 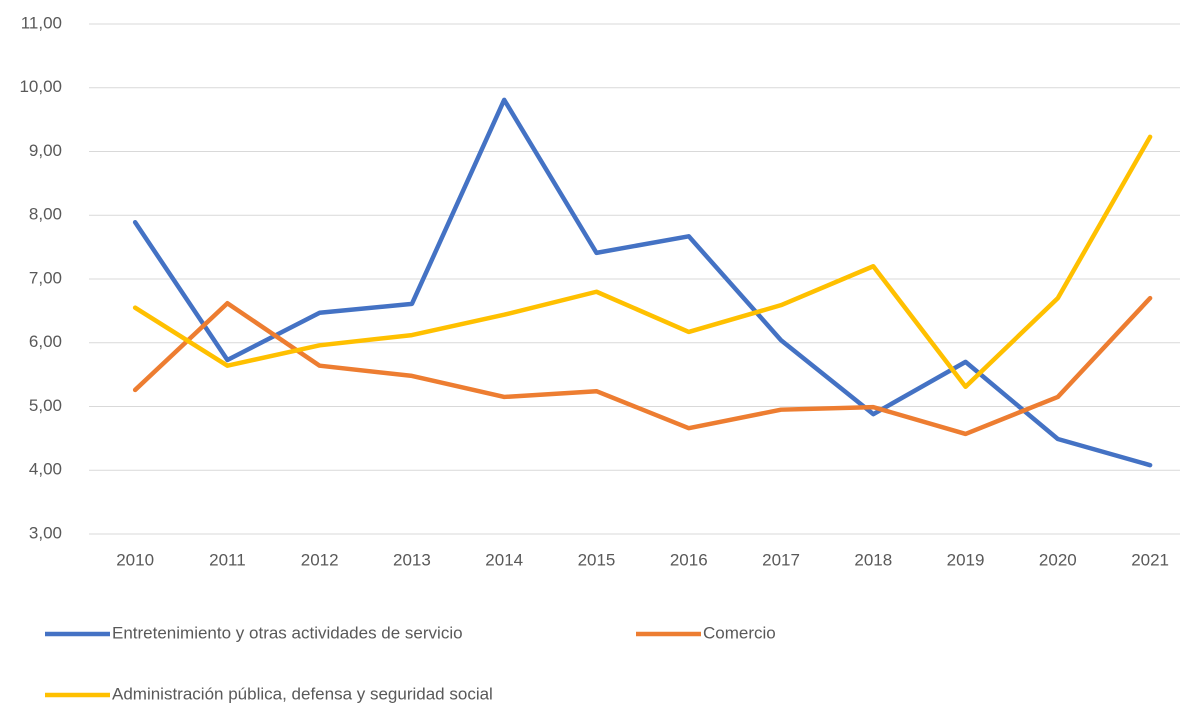 What do you see at coordinates (40, 86) in the screenshot?
I see `y-tick-label: 10,00` at bounding box center [40, 86].